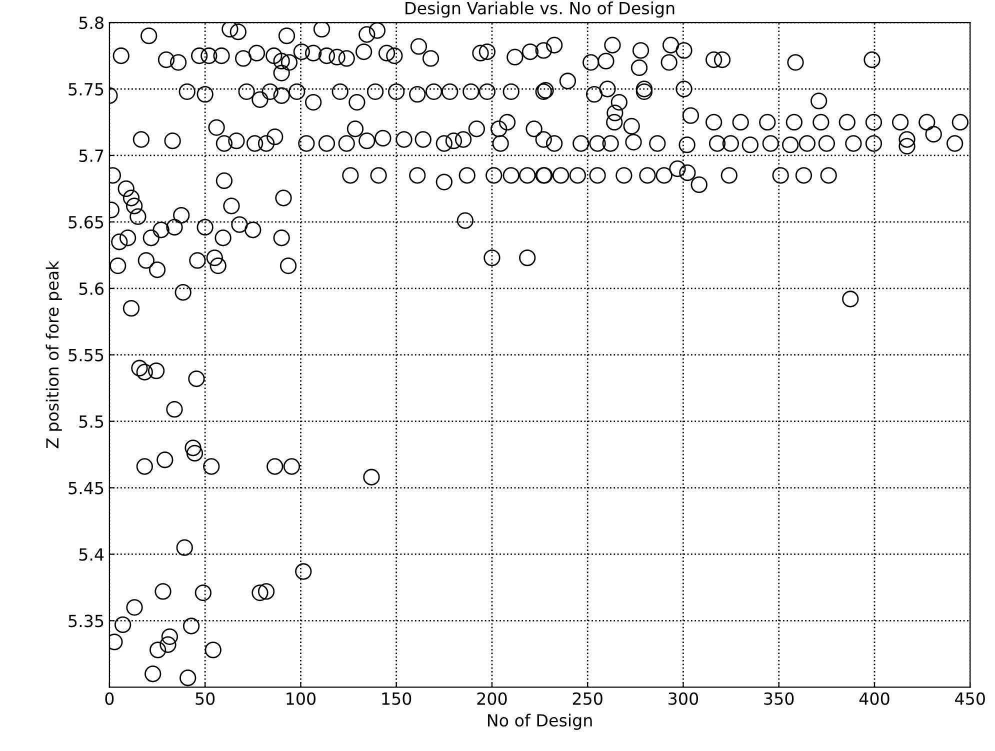 Image resolution: width=995 pixels, height=751 pixels. I want to click on y-tick-label: 5.5, so click(91, 421).